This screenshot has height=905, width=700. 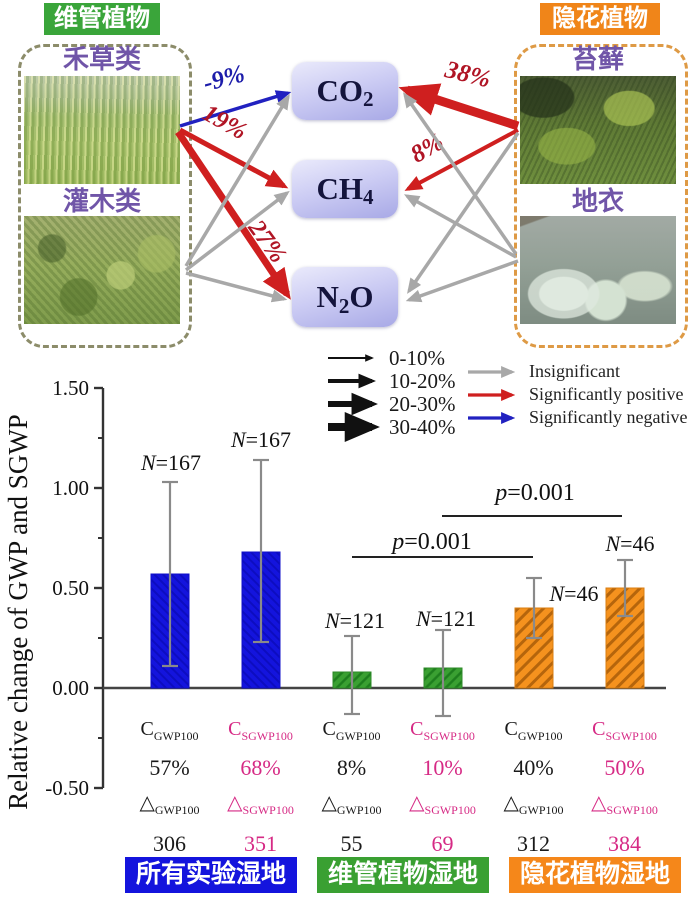 What do you see at coordinates (417, 358) in the screenshot?
I see `legend-size-0-10: 0-10%` at bounding box center [417, 358].